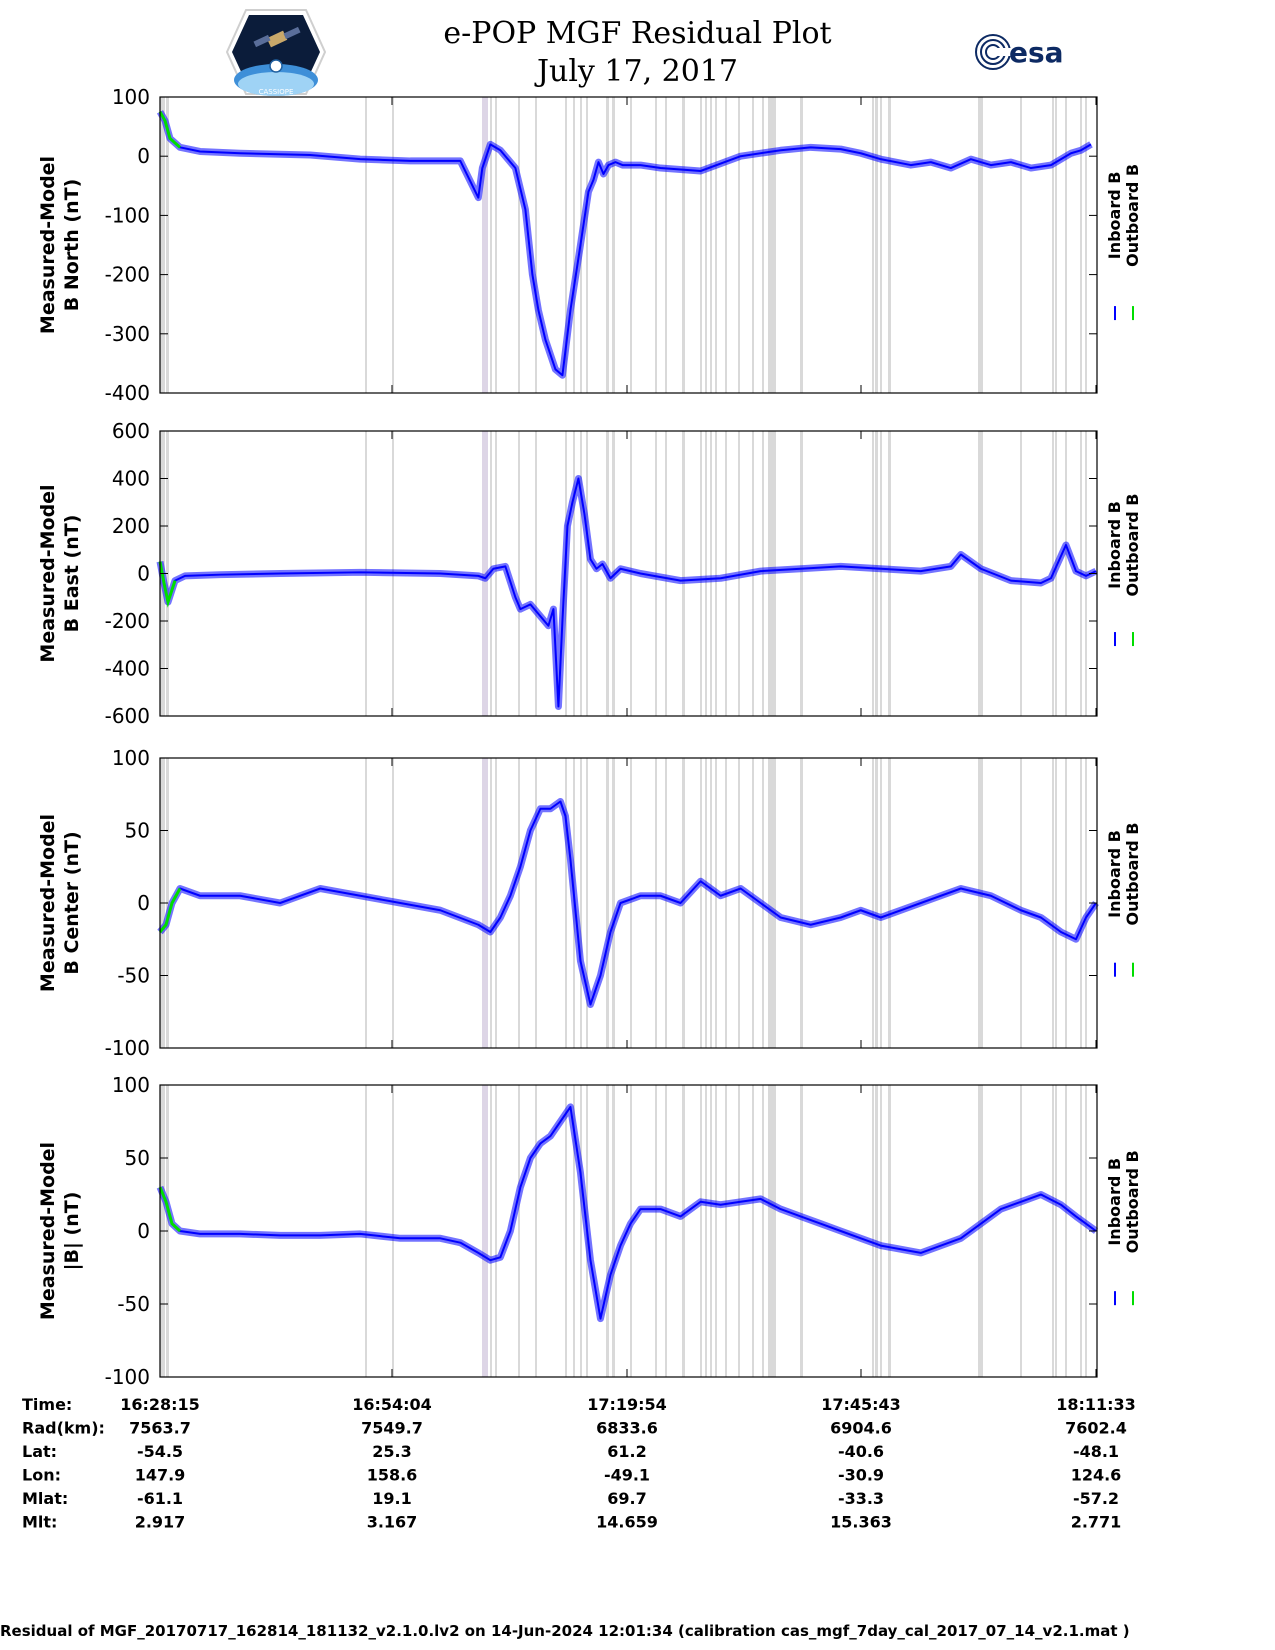  Describe the element at coordinates (131, 431) in the screenshot. I see `y-tick-label: 600` at that location.